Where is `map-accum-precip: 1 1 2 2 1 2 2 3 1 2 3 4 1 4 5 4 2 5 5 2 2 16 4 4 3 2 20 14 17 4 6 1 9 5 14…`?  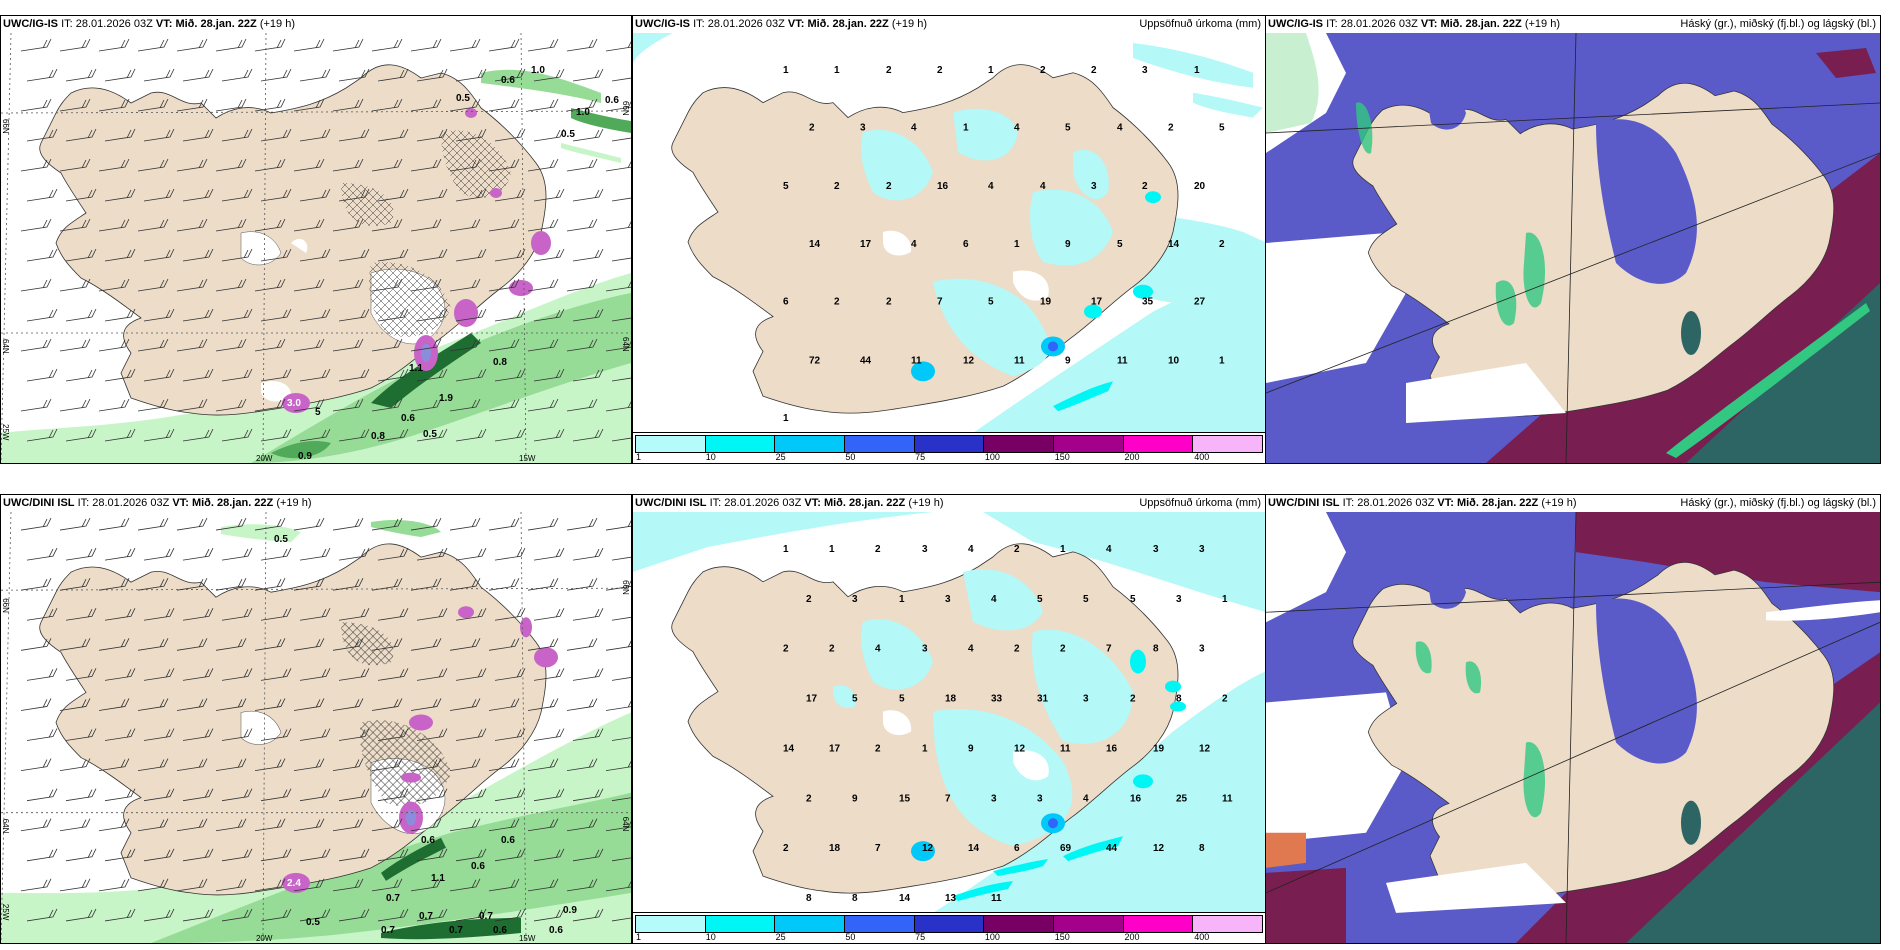 map-accum-precip: 1 1 2 2 1 2 2 3 1 2 3 4 1 4 5 4 2 5 5 2 2 16 4 4 3 2 20 14 17 4 6 1 9 5 14… is located at coordinates (949, 233).